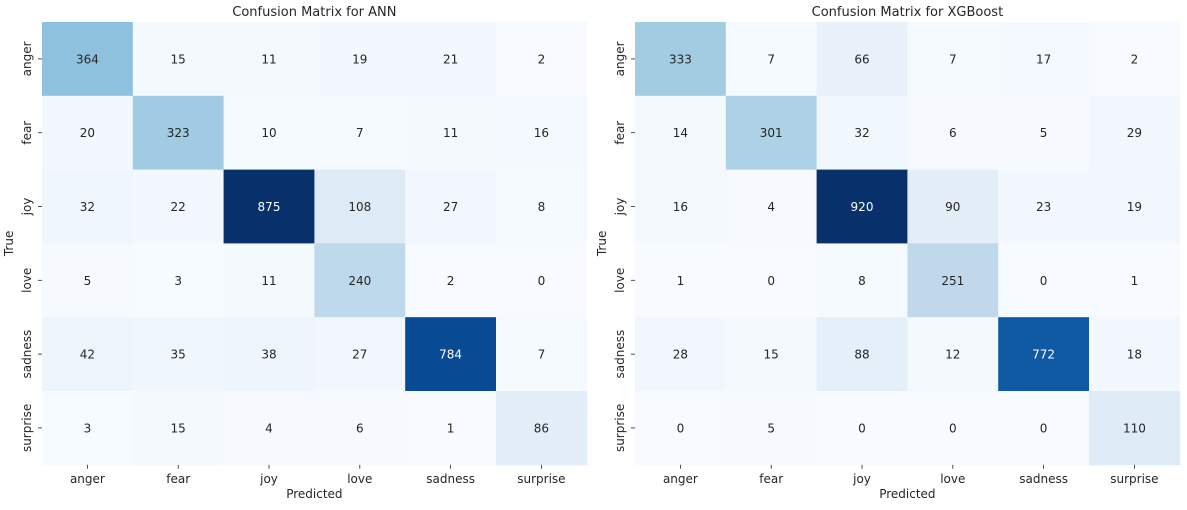 Image resolution: width=1187 pixels, height=510 pixels. Describe the element at coordinates (1043, 479) in the screenshot. I see `x-tick-label: sadness` at that location.